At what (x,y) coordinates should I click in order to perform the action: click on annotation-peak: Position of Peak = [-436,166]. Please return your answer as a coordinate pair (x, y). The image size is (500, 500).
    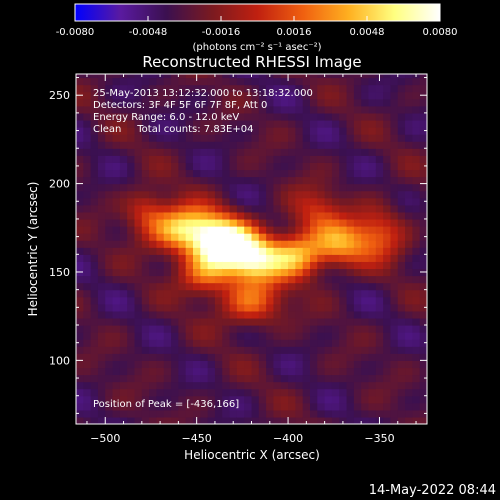
    Looking at the image, I should click on (166, 404).